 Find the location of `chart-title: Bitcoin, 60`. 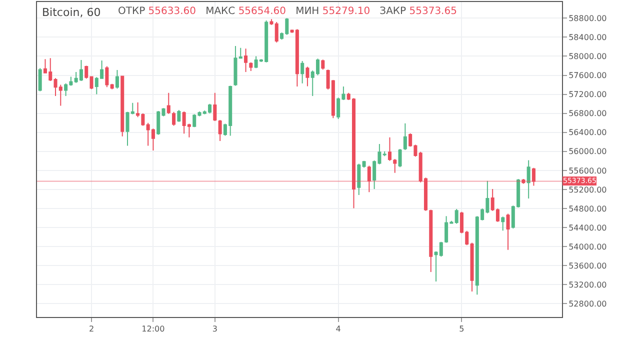

chart-title: Bitcoin, 60 is located at coordinates (71, 12).